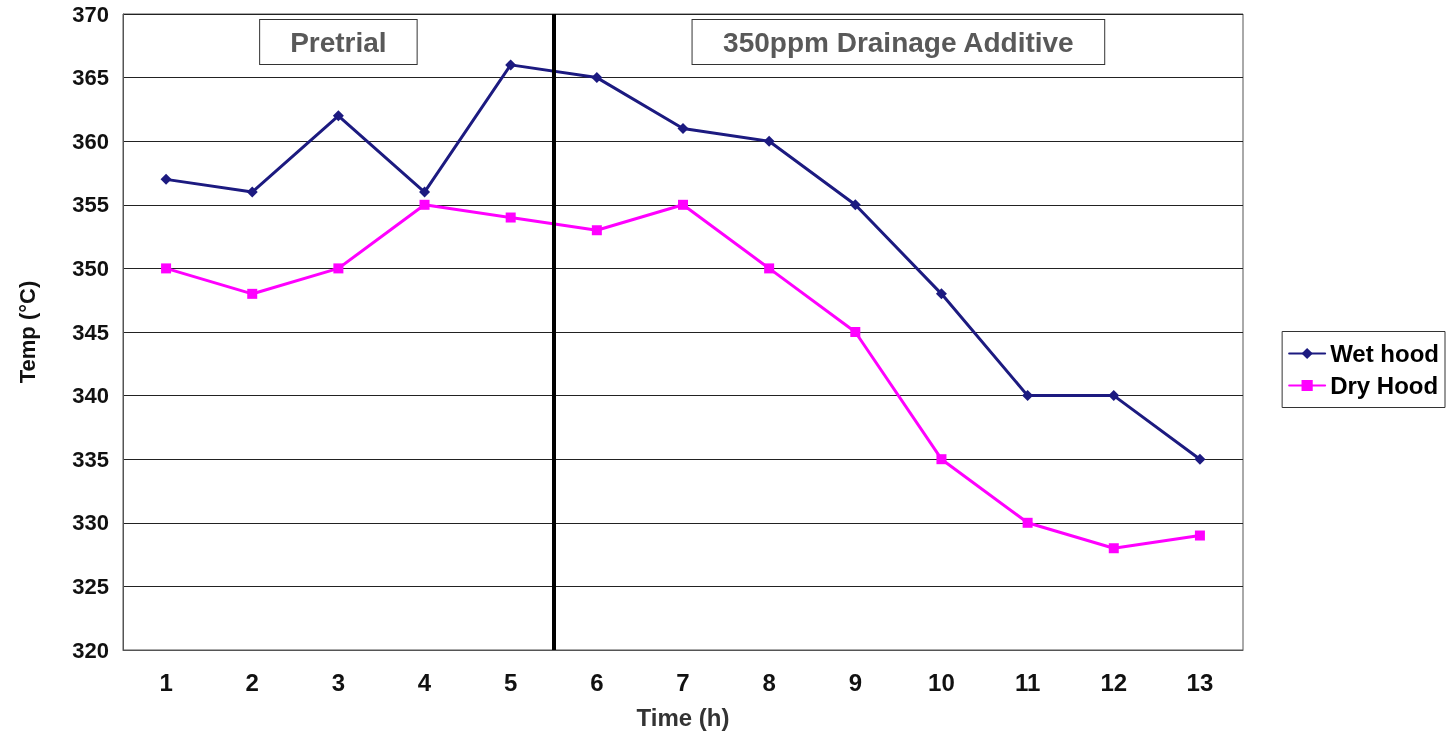  What do you see at coordinates (166, 682) in the screenshot?
I see `x-tick-label: 1` at bounding box center [166, 682].